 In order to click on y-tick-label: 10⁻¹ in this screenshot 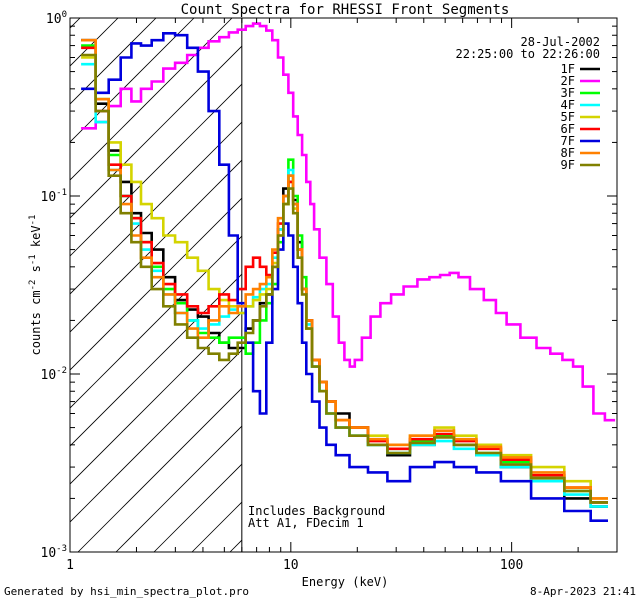, I will do `click(54, 196)`.